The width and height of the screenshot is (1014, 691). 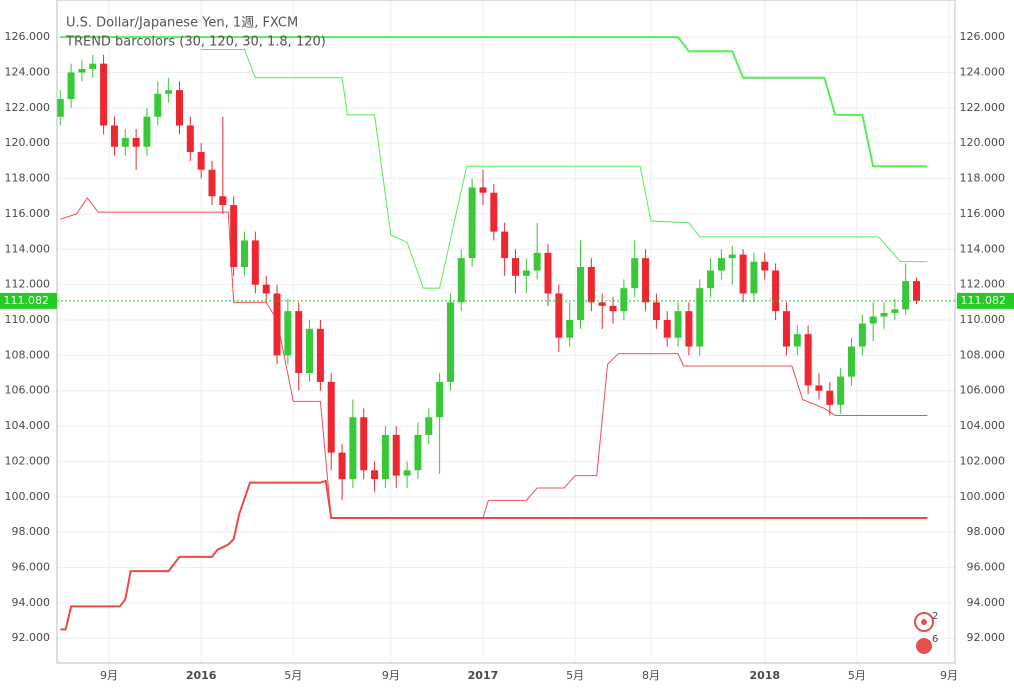 I want to click on y-tick-label: 120.000, so click(x=983, y=142).